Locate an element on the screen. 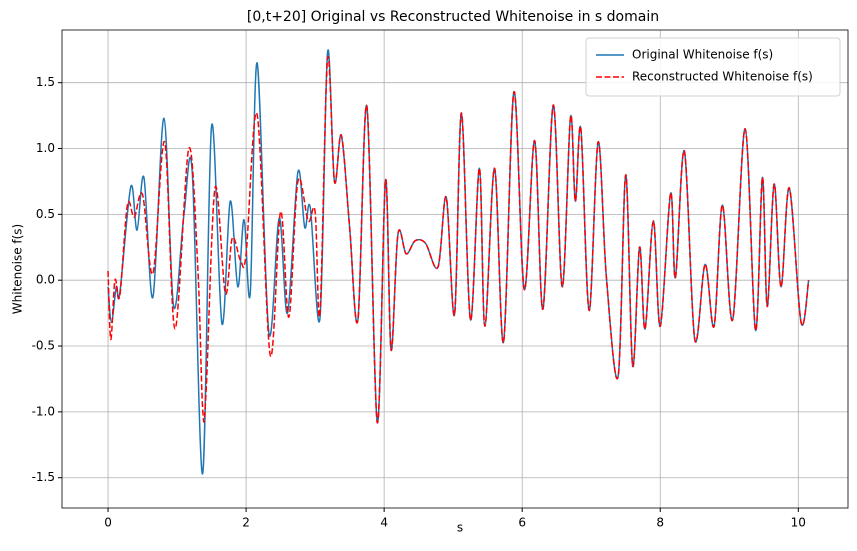  y-tick-label: -1.0 is located at coordinates (43, 411).